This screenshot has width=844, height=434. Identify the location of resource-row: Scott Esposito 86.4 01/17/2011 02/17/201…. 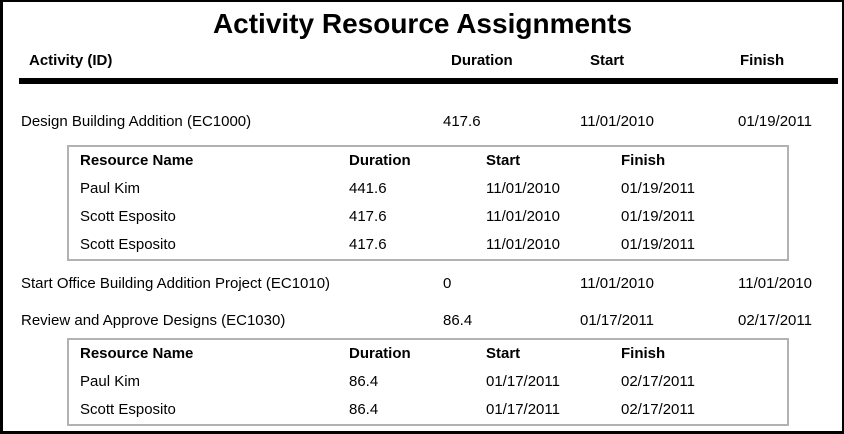
(428, 410).